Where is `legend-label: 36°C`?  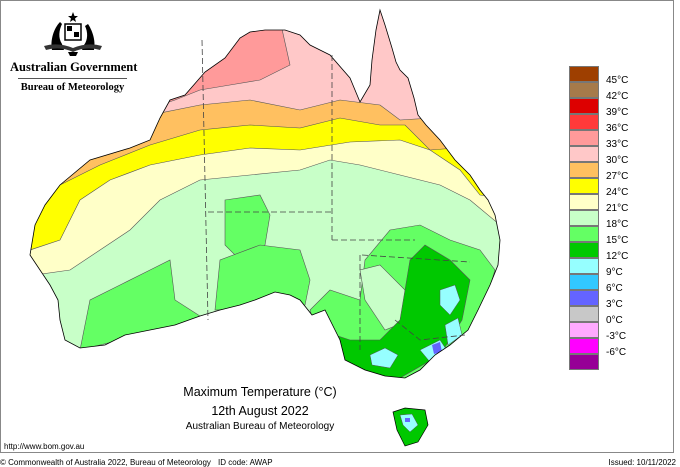
legend-label: 36°C is located at coordinates (617, 128).